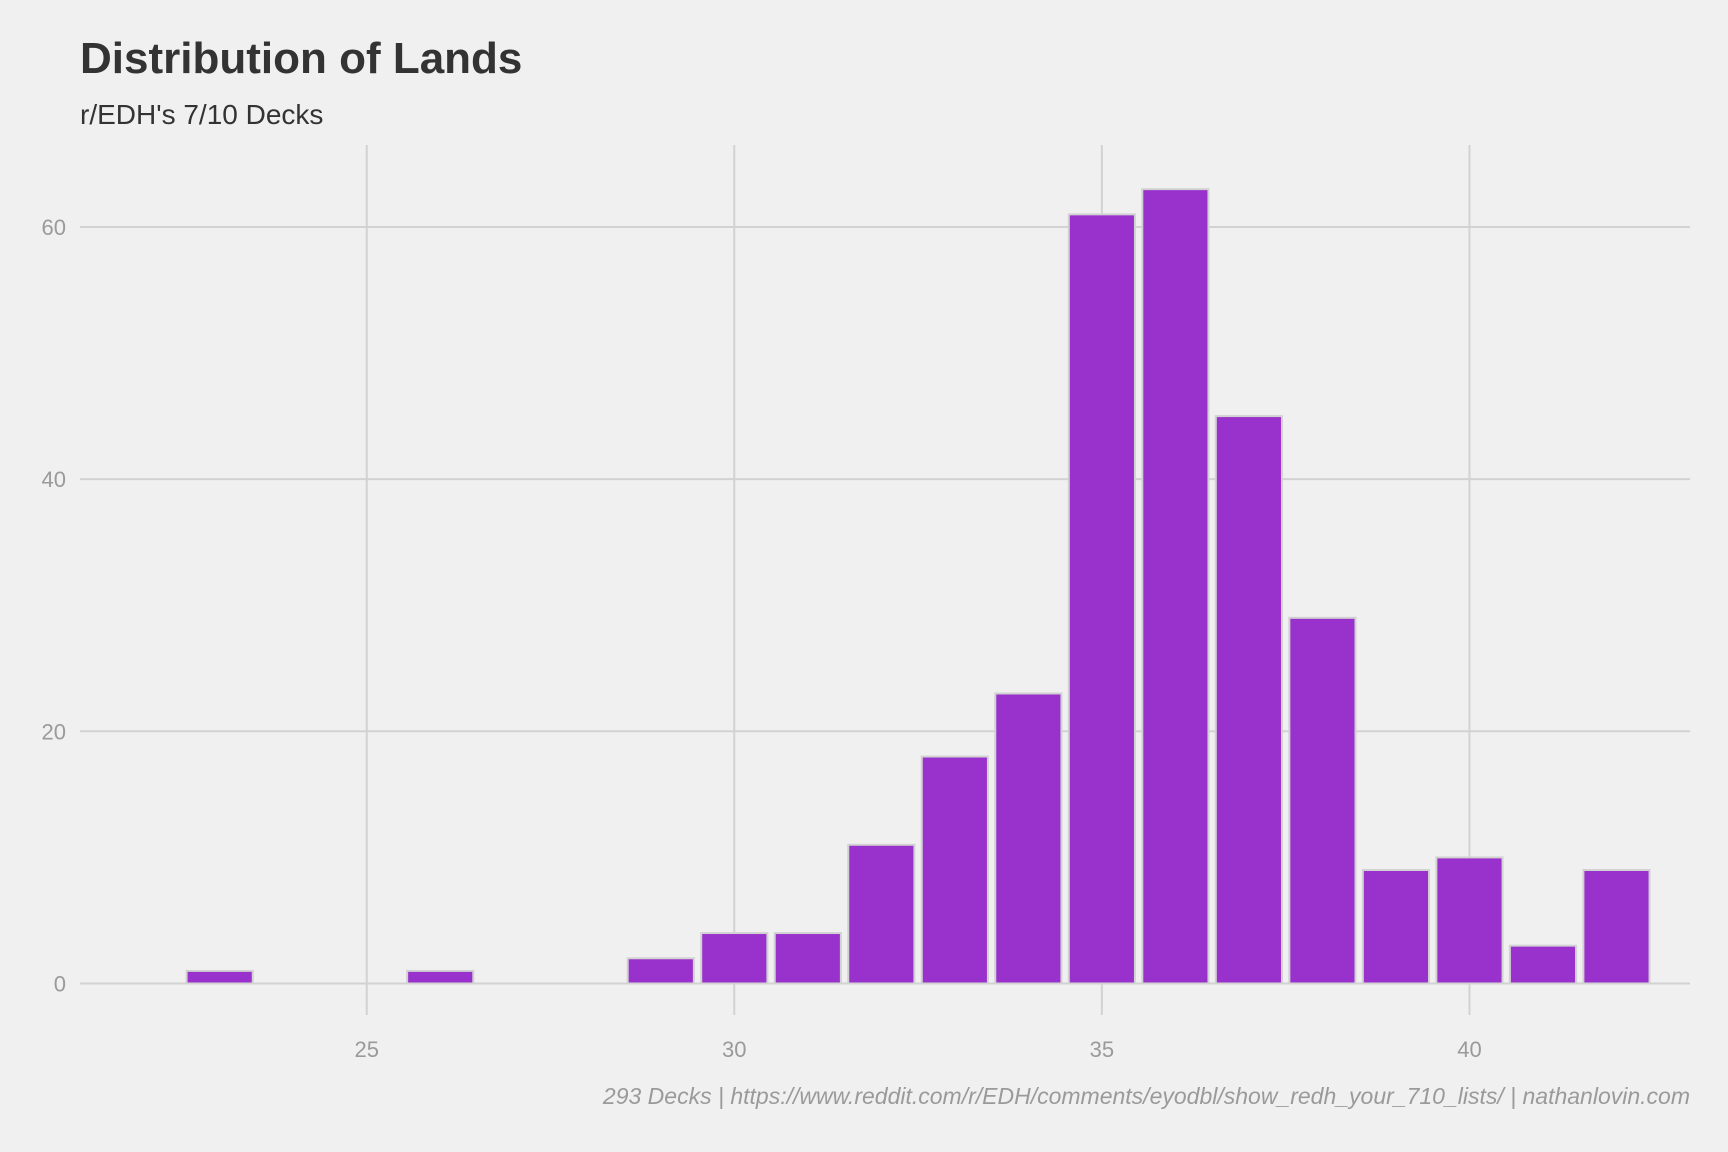 The width and height of the screenshot is (1728, 1152). I want to click on x-tick-label: 25, so click(366, 1049).